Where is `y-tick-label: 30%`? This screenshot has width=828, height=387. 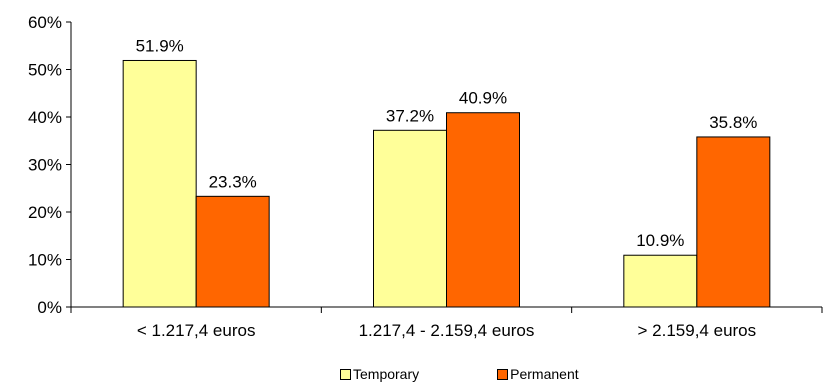
y-tick-label: 30% is located at coordinates (45, 165).